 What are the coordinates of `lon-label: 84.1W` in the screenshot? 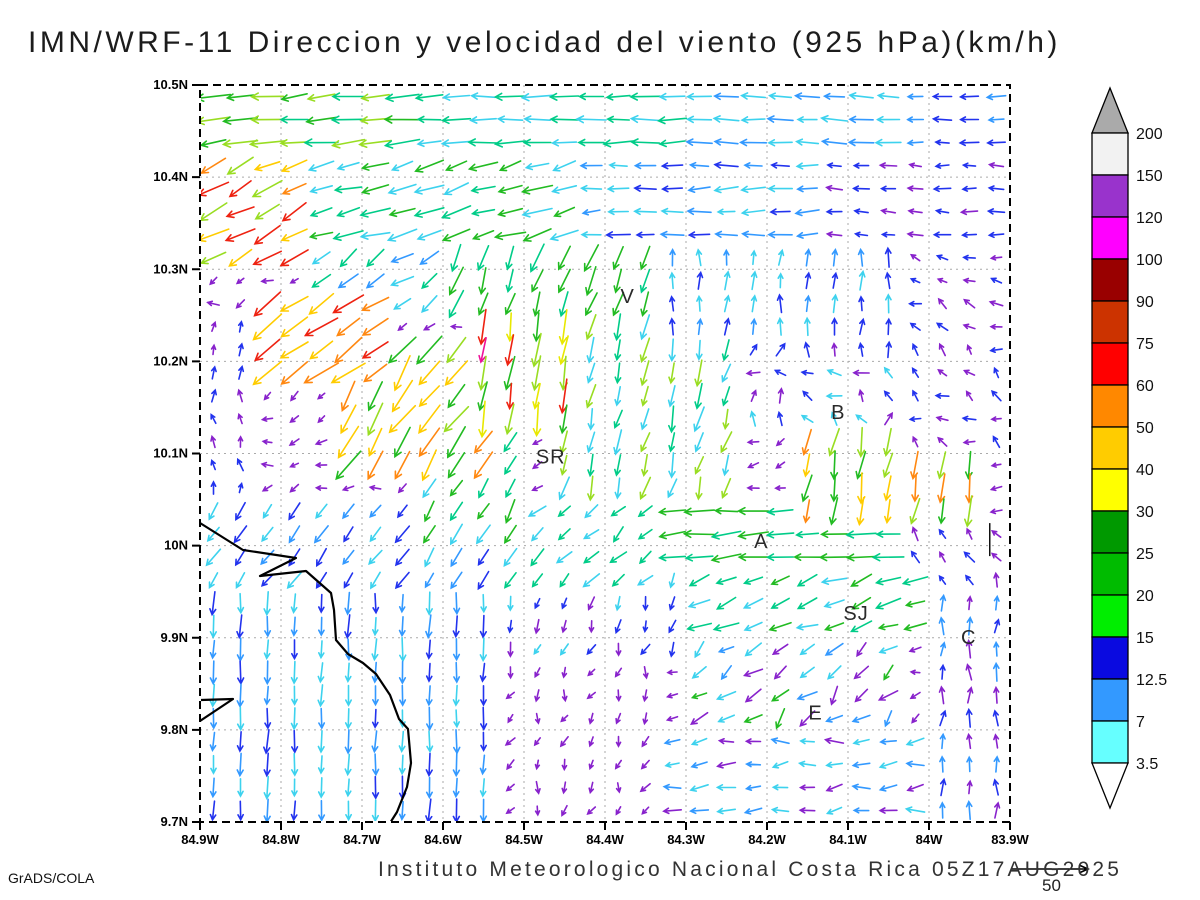 It's located at (848, 839).